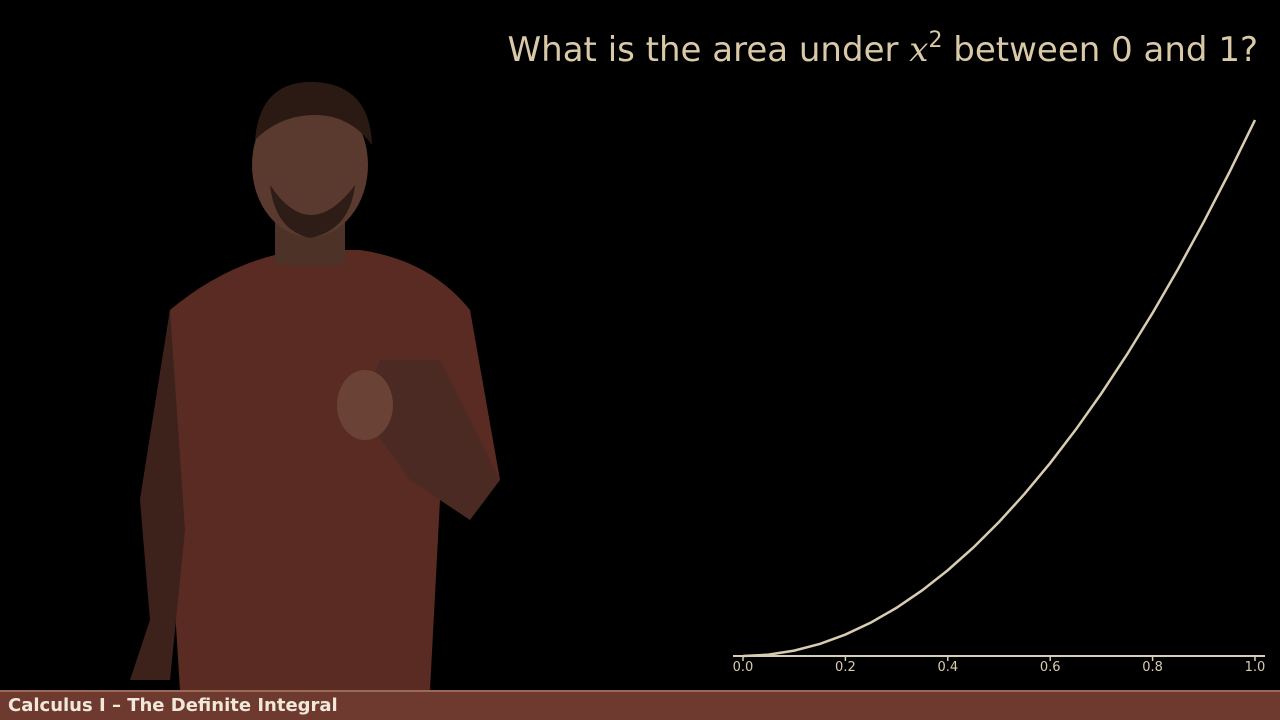  What do you see at coordinates (743, 667) in the screenshot?
I see `x-tick-label: 0.0` at bounding box center [743, 667].